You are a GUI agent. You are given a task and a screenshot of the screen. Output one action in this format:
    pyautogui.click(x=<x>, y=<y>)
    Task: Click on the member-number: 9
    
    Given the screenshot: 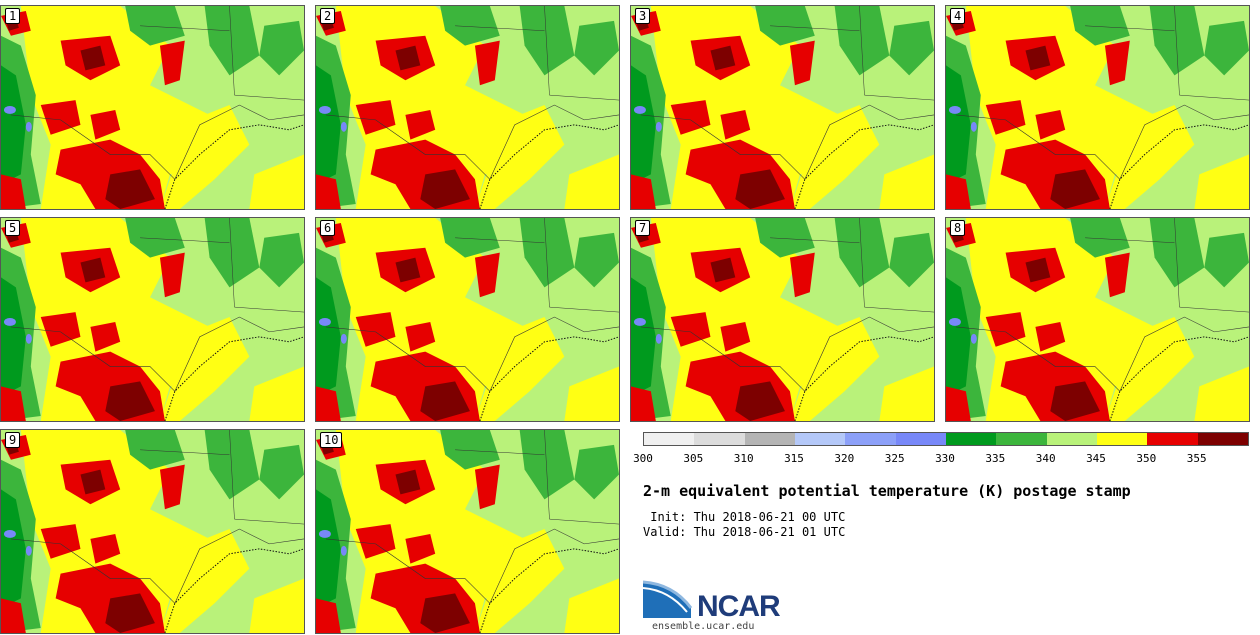 What is the action you would take?
    pyautogui.click(x=13, y=440)
    